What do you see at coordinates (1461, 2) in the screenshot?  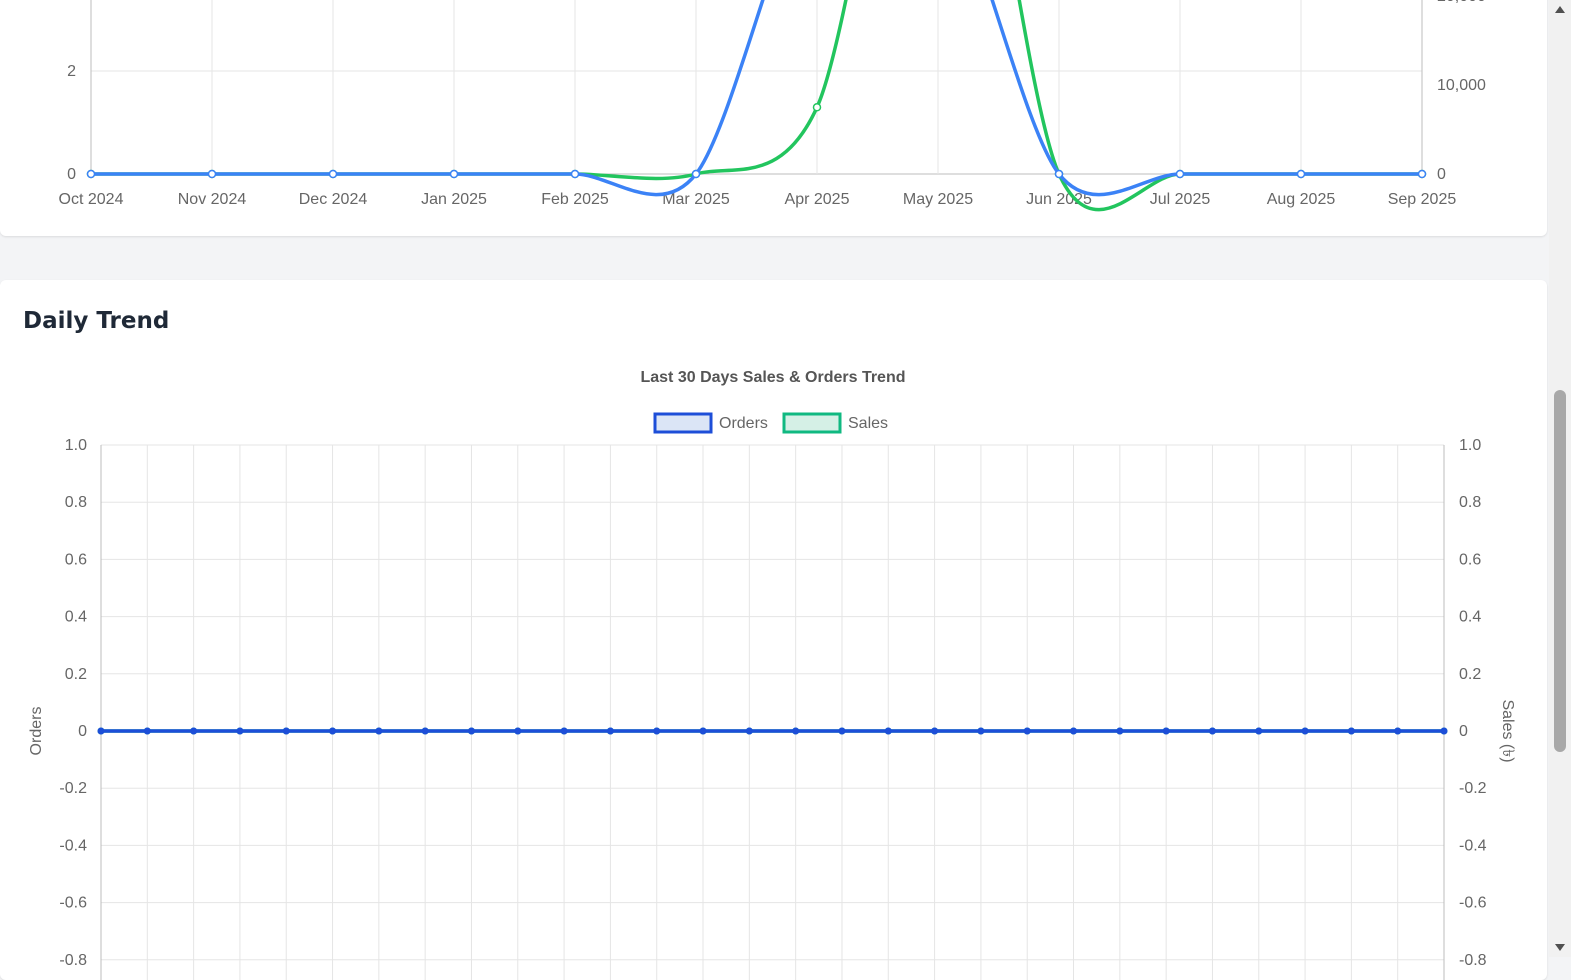 I see `monthly-y-right-tick-label: 20,000` at bounding box center [1461, 2].